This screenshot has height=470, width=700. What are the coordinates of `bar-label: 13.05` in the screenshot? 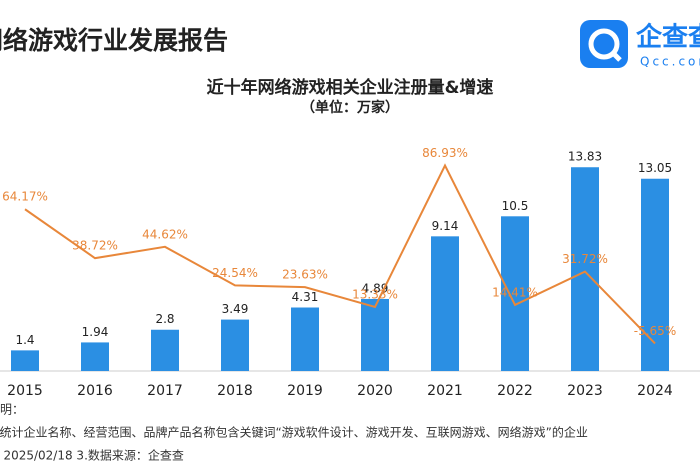 It's located at (655, 168).